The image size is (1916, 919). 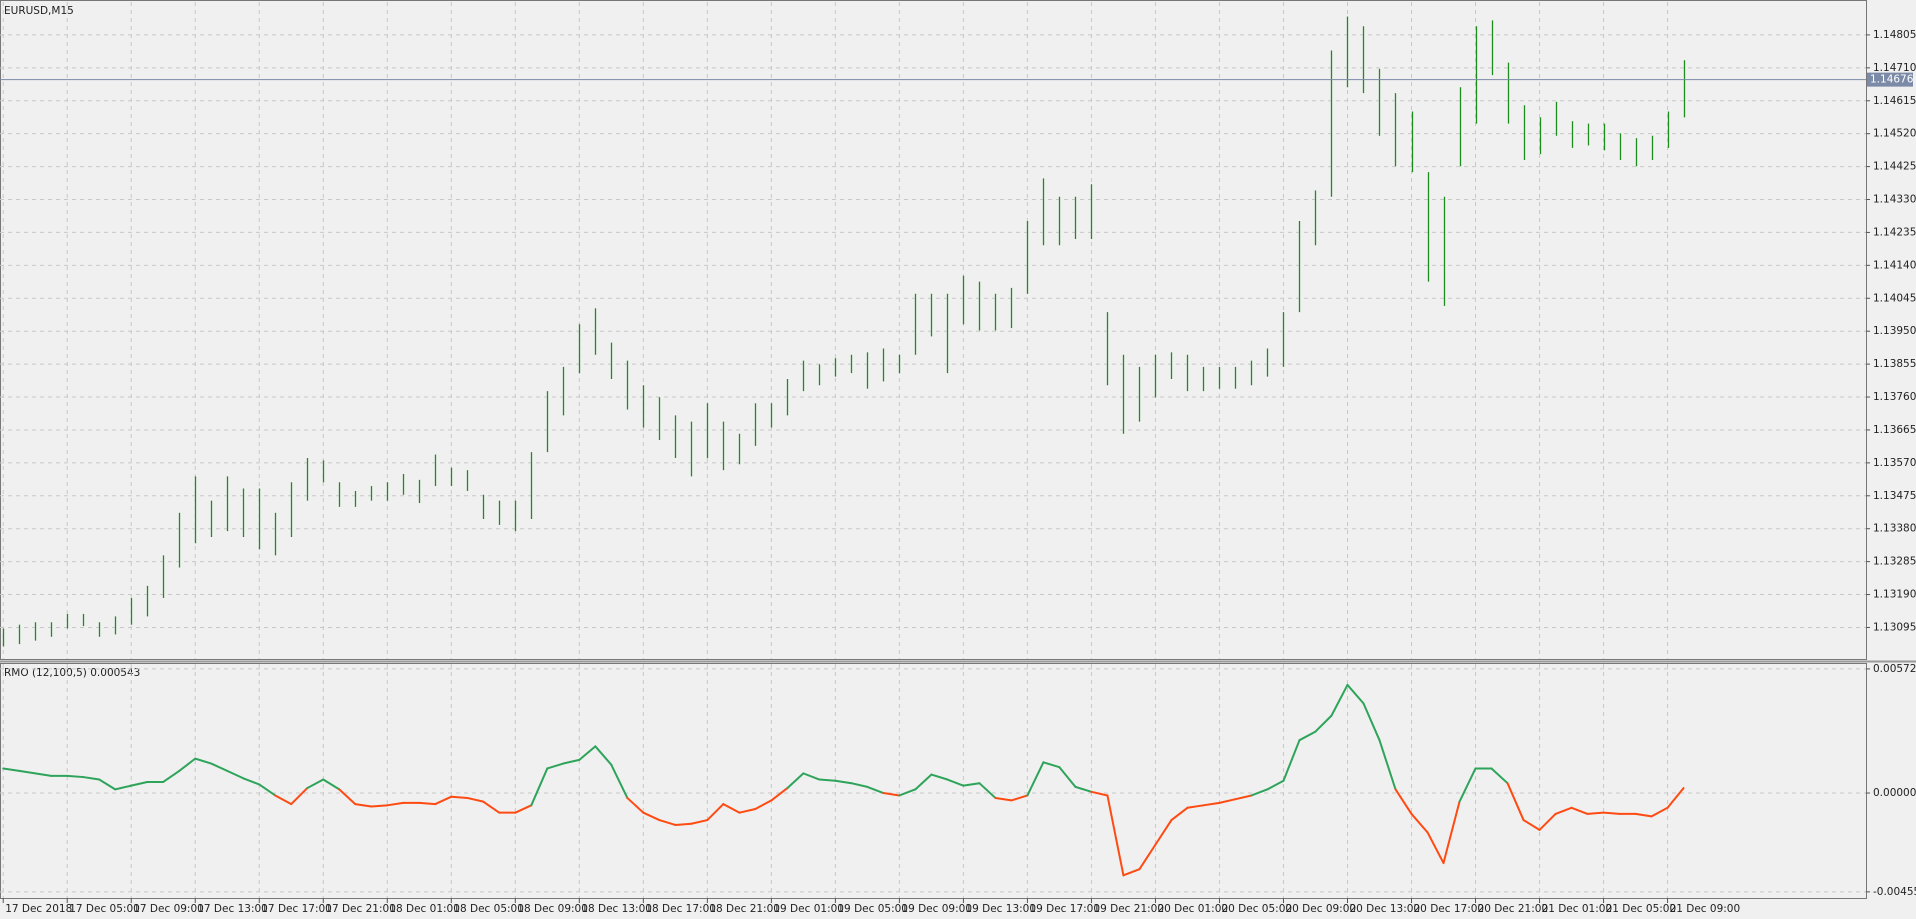 What do you see at coordinates (872, 909) in the screenshot?
I see `x-tick-label: 19 Dec 05:00` at bounding box center [872, 909].